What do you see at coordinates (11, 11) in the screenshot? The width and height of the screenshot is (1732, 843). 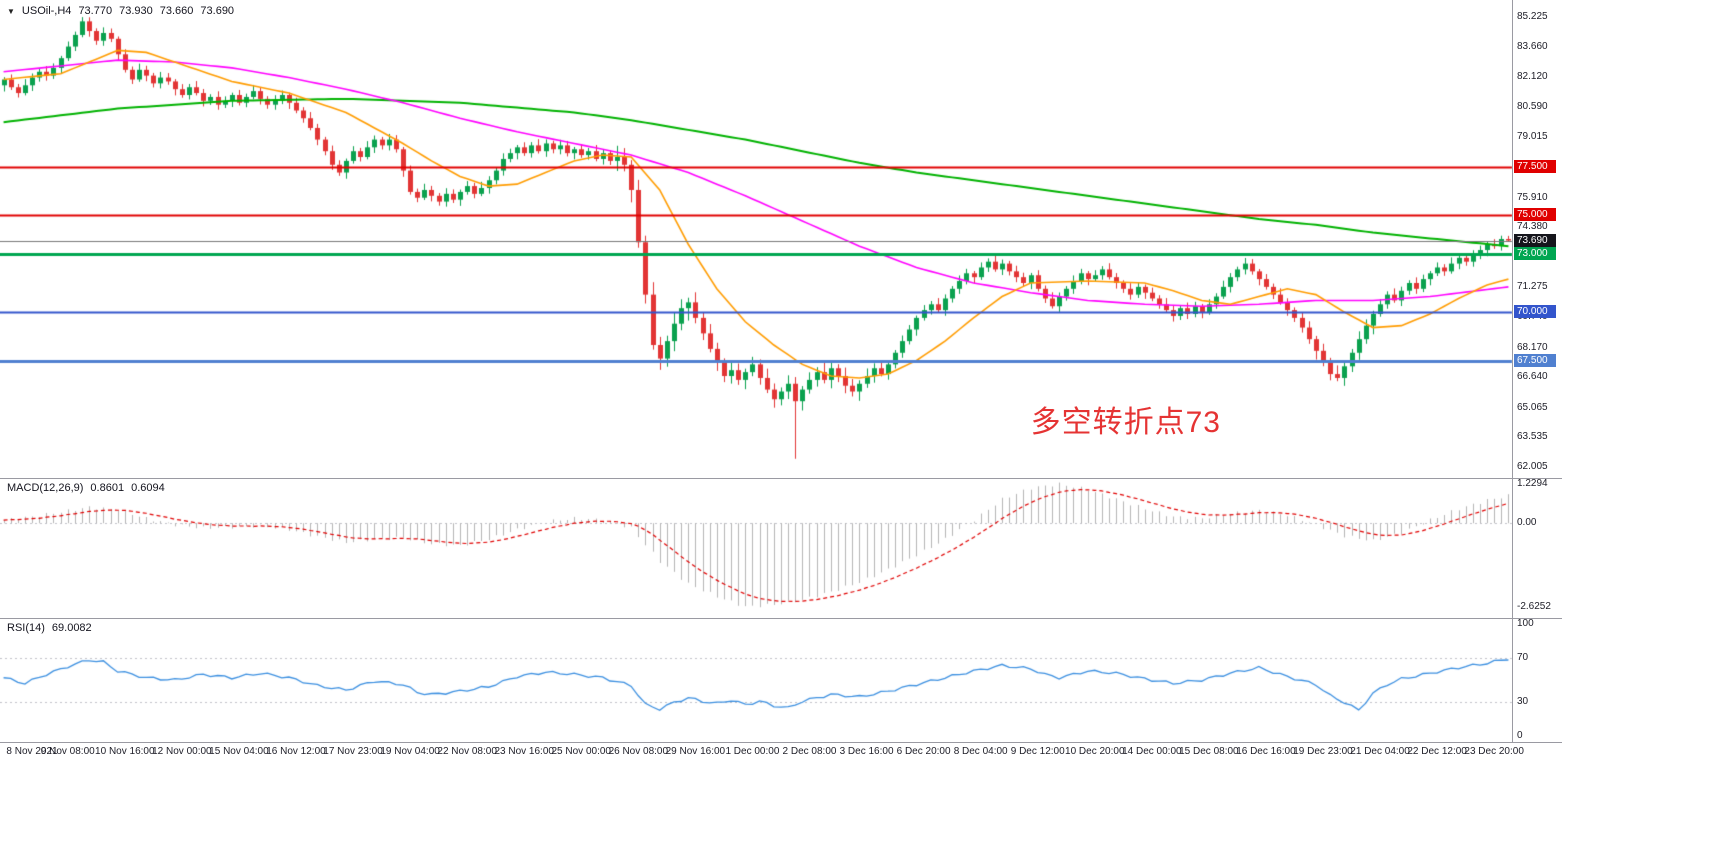 I see `symbol-dropdown-icon: ▼` at bounding box center [11, 11].